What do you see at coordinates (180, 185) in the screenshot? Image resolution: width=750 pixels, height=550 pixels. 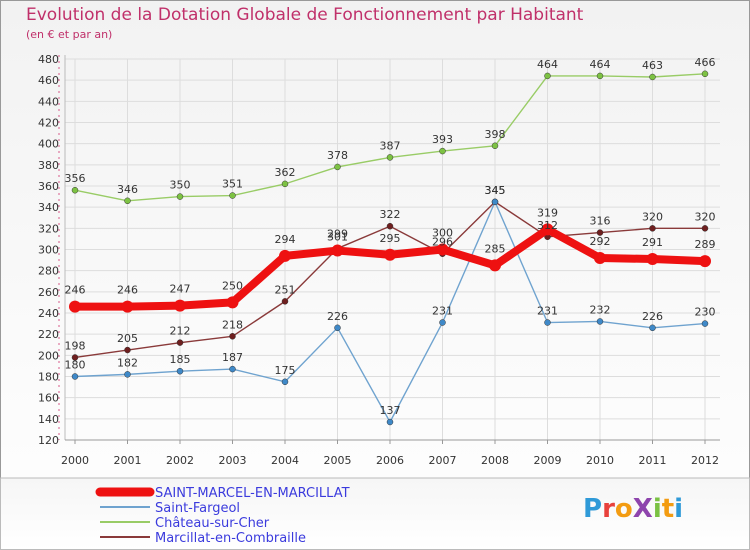 I see `data-label-chateau-sur-cher: 350` at bounding box center [180, 185].